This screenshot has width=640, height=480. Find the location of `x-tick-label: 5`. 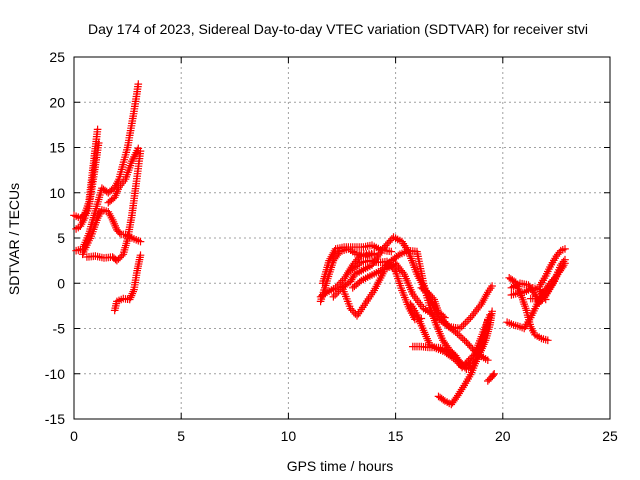

x-tick-label: 5 is located at coordinates (181, 436).